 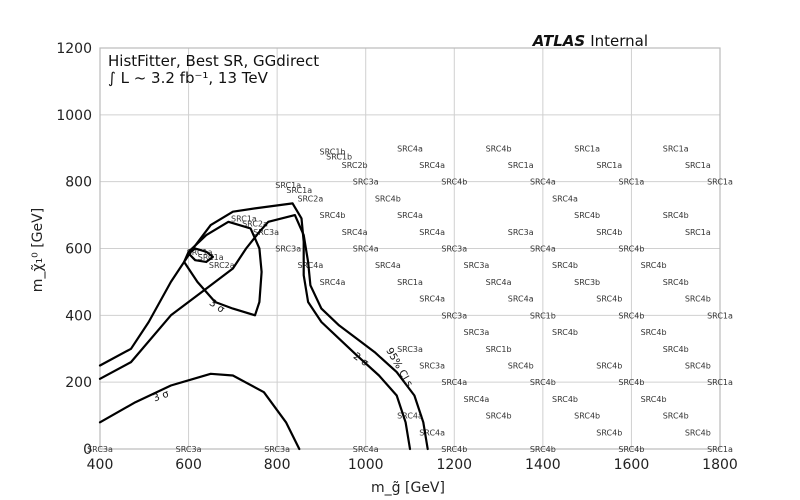 What do you see at coordinates (454, 465) in the screenshot?
I see `x-tick-label: 1200` at bounding box center [454, 465].